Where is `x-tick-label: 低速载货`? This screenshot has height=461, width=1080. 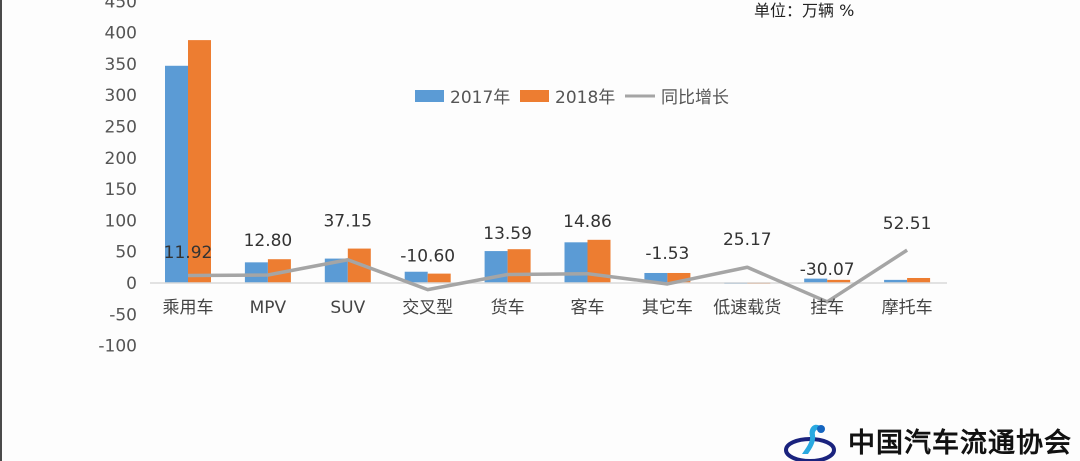
x-tick-label: 低速载货 is located at coordinates (747, 308).